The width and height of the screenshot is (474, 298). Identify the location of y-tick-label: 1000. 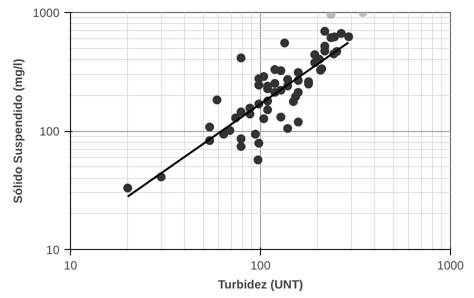
(46, 13).